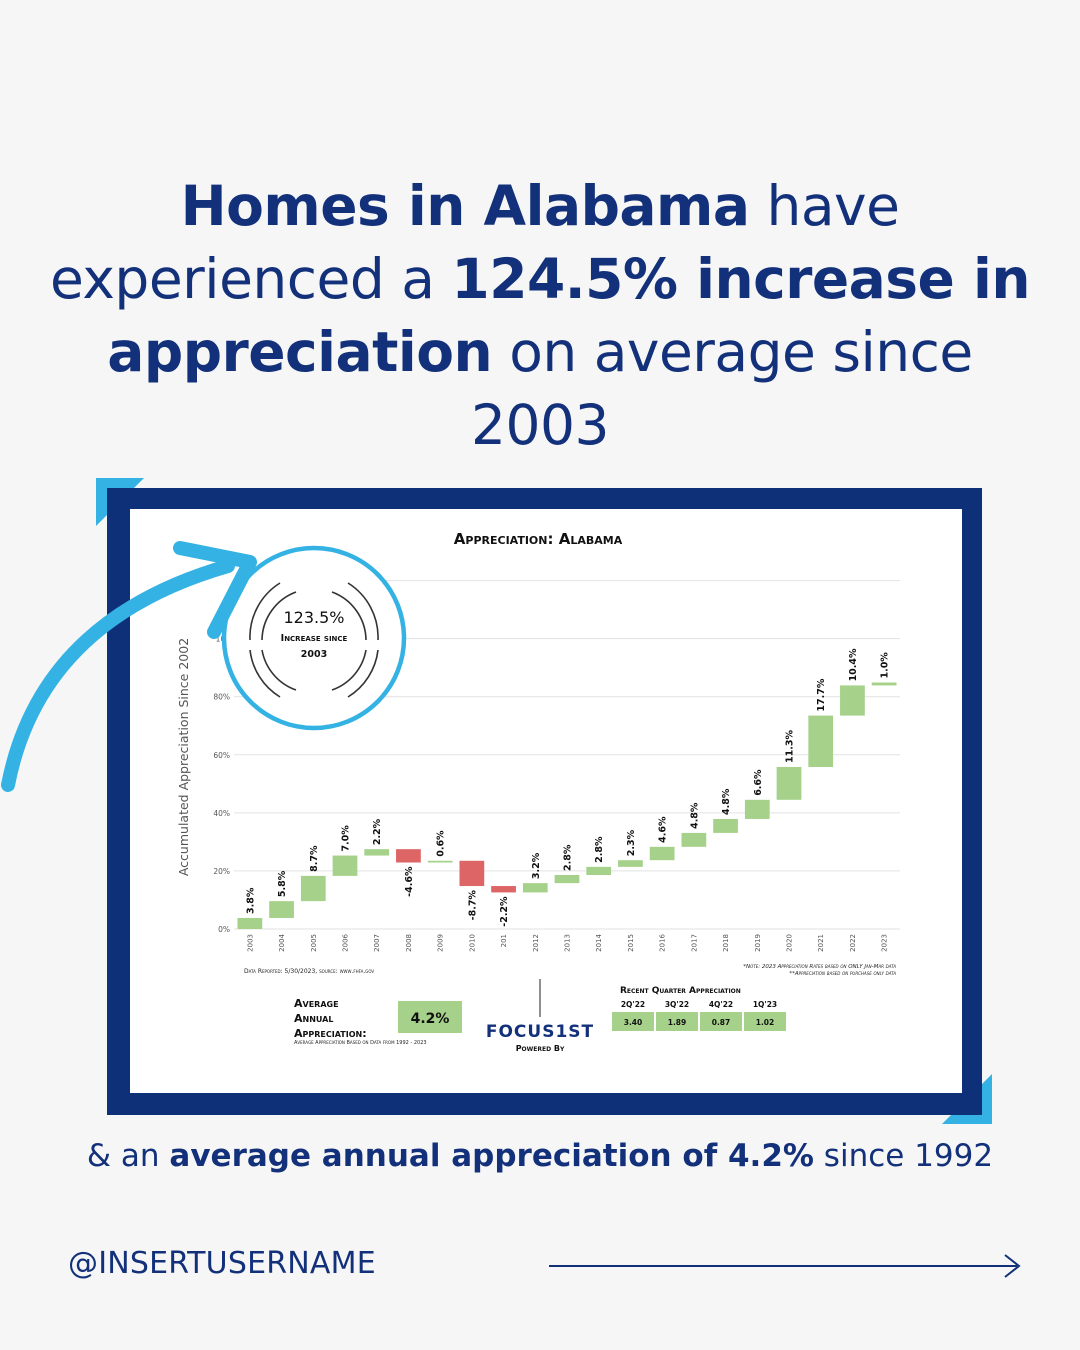 The image size is (1080, 1350). I want to click on value-label: 11.3%, so click(790, 746).